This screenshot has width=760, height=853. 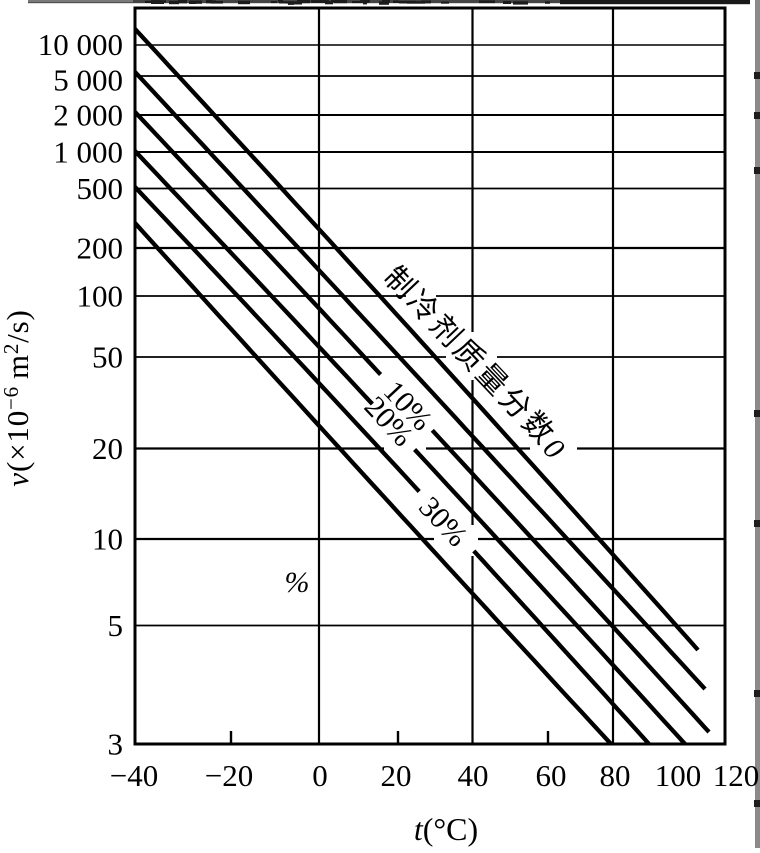 I want to click on svg-text: 10, so click(x=107, y=539).